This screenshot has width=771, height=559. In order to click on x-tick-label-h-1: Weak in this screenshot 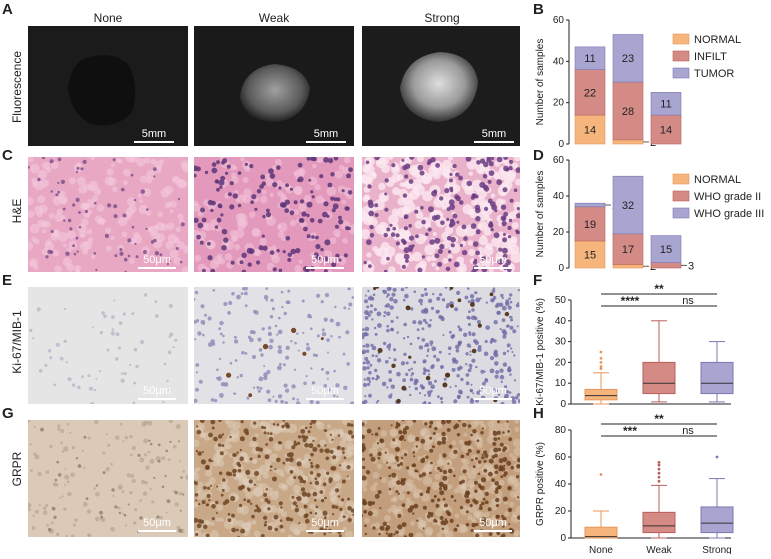, I will do `click(659, 549)`.